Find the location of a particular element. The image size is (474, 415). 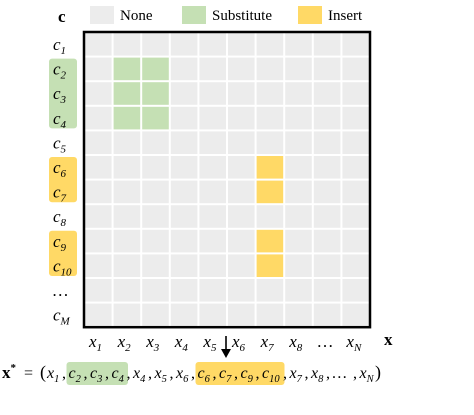

column-label: x7 is located at coordinates (267, 343).